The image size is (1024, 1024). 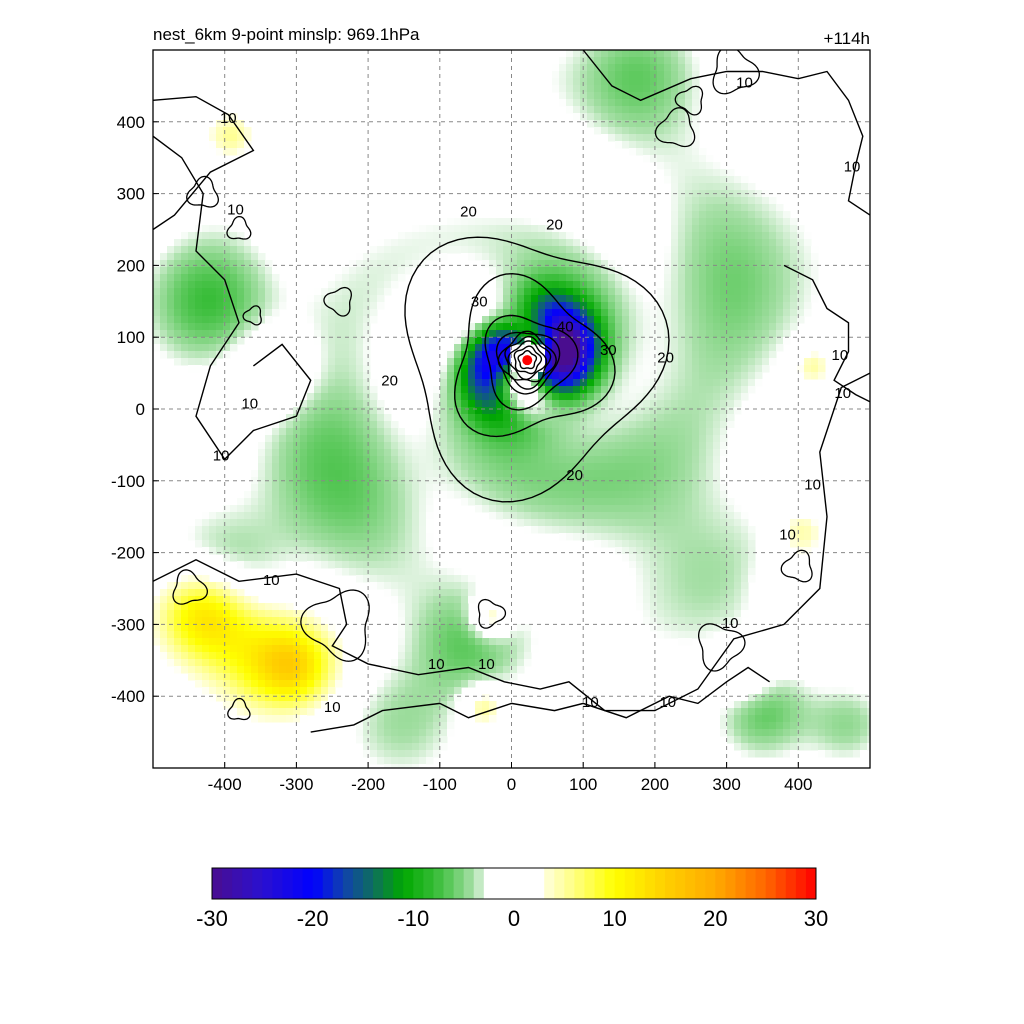 I want to click on colorbar-tick-label: 30, so click(x=816, y=918).